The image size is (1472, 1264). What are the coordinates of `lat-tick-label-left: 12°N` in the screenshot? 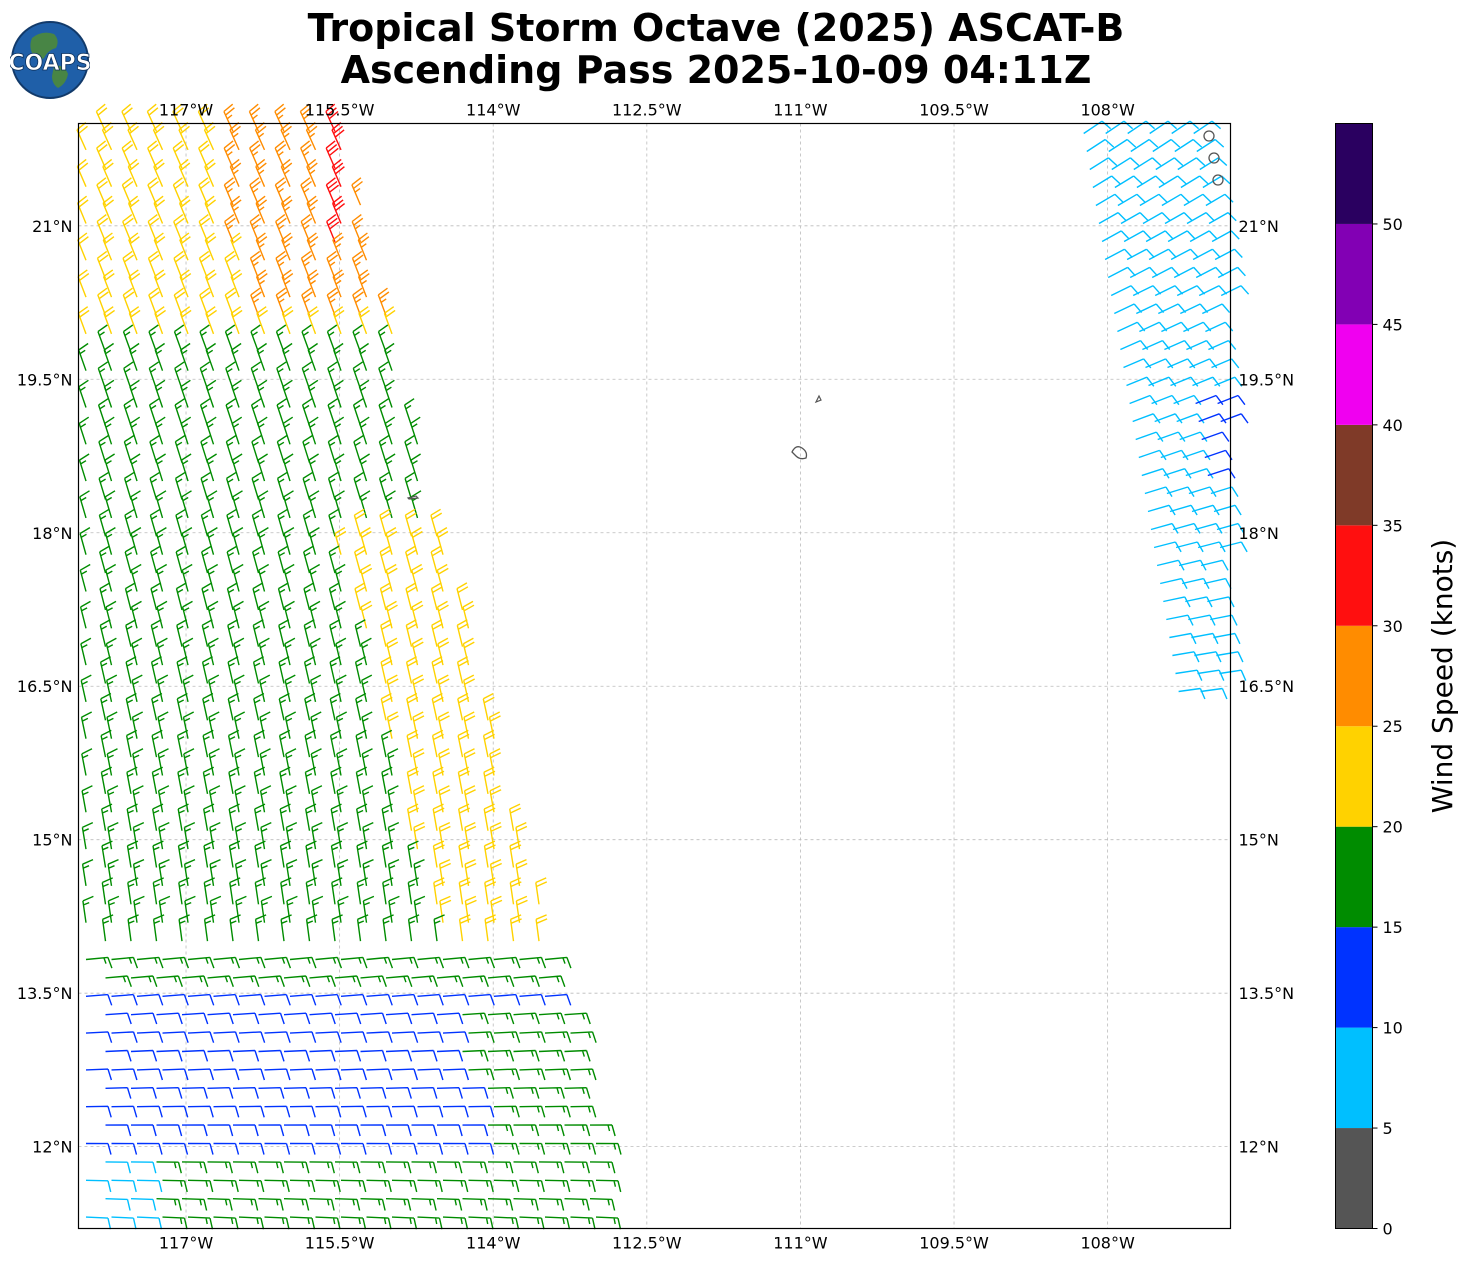 It's located at (52, 1147).